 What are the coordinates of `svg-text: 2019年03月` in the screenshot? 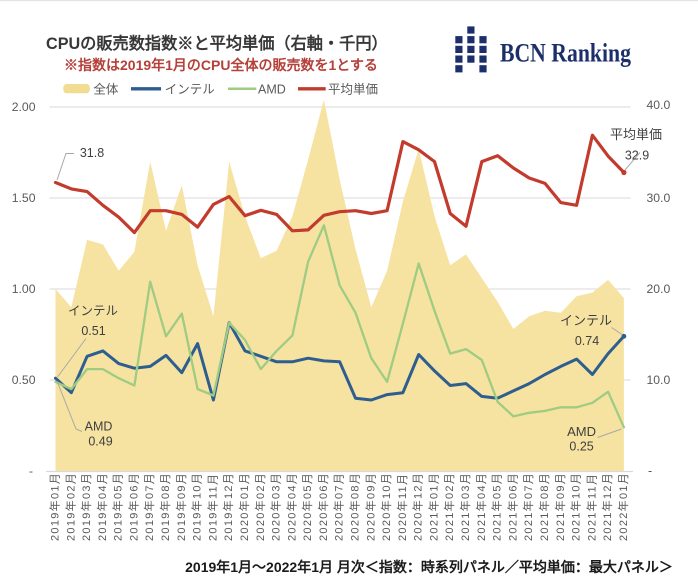 It's located at (86, 506).